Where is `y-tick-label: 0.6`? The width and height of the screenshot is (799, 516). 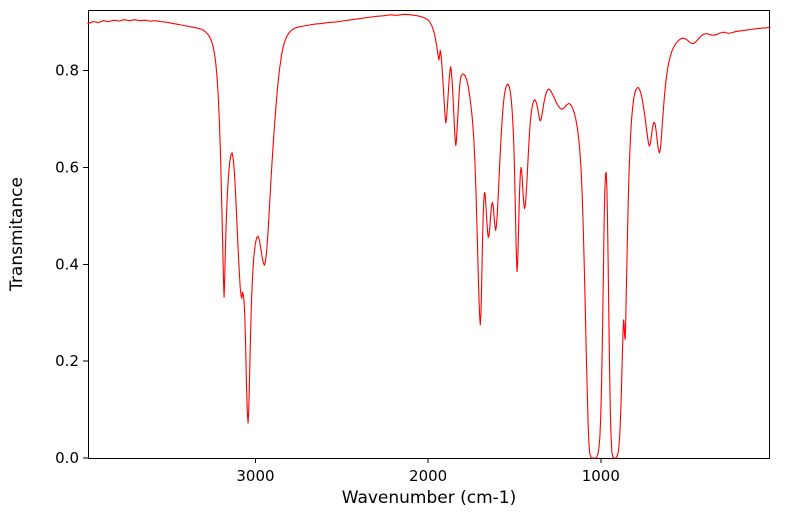 y-tick-label: 0.6 is located at coordinates (67, 167).